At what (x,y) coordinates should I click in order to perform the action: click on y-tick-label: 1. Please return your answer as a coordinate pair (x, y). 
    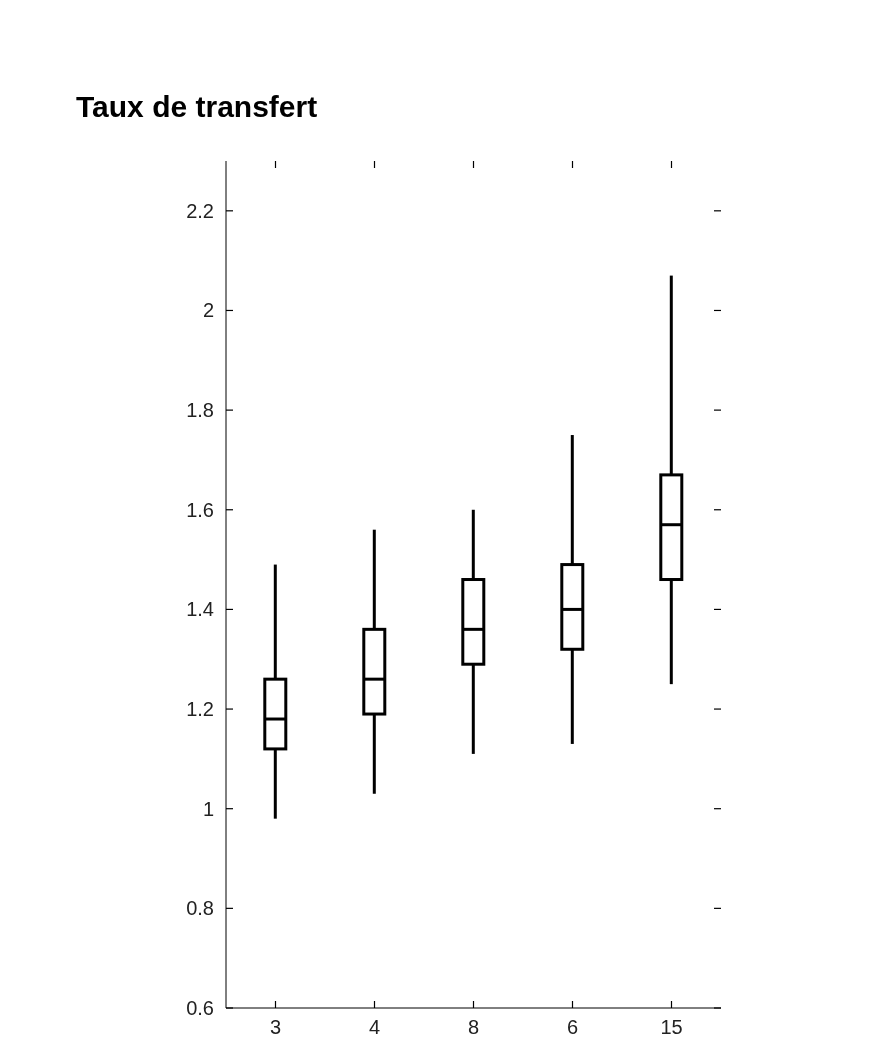
    Looking at the image, I should click on (208, 808).